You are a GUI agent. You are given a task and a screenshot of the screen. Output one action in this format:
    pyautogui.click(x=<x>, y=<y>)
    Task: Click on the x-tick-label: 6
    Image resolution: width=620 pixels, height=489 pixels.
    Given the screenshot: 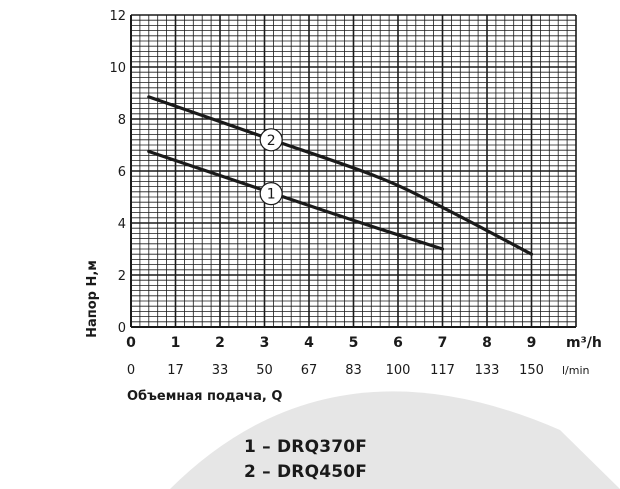 What is the action you would take?
    pyautogui.click(x=398, y=343)
    